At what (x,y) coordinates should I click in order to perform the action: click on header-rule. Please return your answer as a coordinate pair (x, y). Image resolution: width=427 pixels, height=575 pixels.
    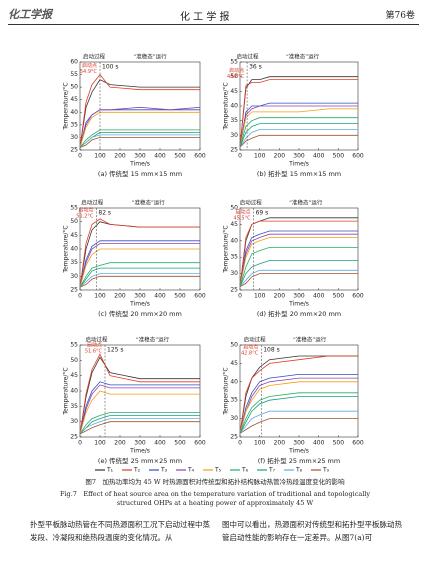
    Looking at the image, I should click on (213, 24).